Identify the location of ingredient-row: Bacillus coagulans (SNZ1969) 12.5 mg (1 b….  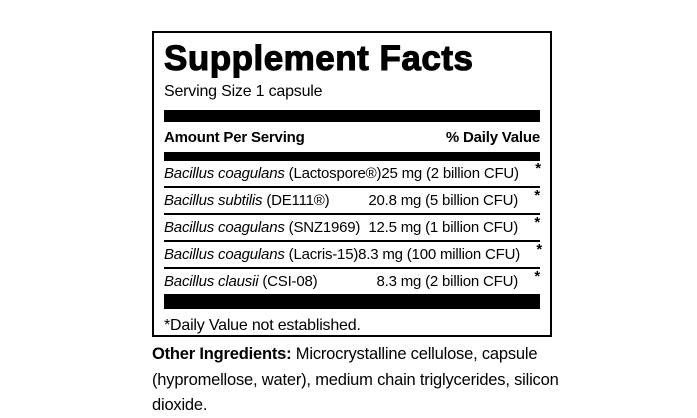
(352, 226).